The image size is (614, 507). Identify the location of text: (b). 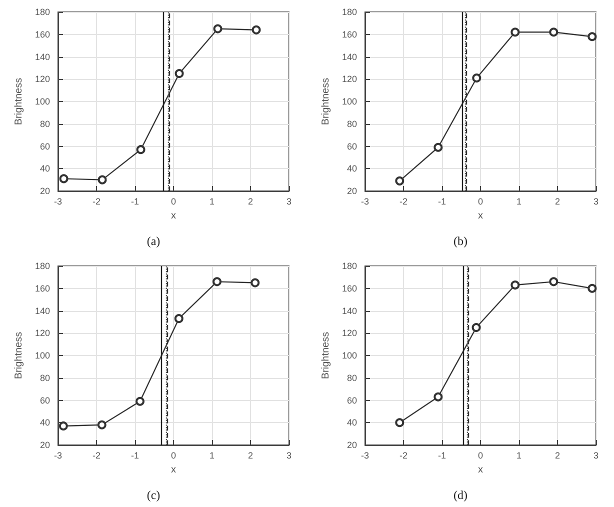
(461, 241).